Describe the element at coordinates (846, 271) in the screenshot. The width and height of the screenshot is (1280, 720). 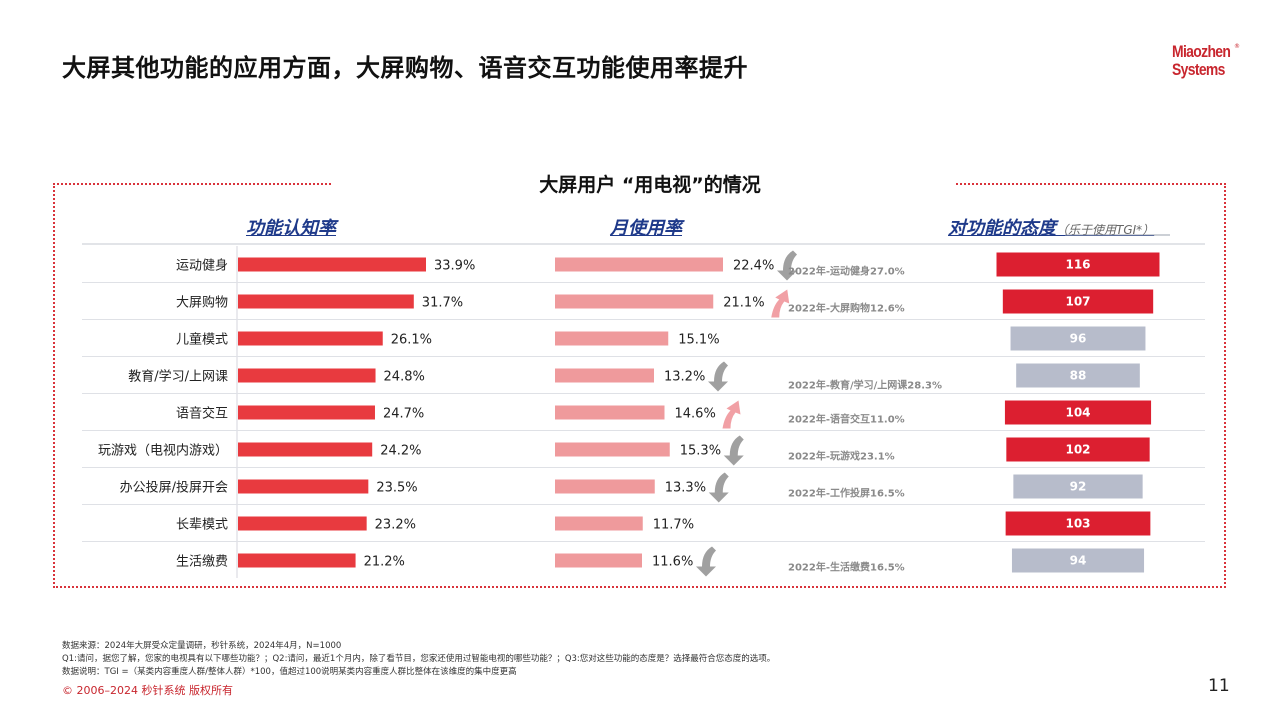
I see `usage-2022-note: 2022年-运动健身27.0%` at that location.